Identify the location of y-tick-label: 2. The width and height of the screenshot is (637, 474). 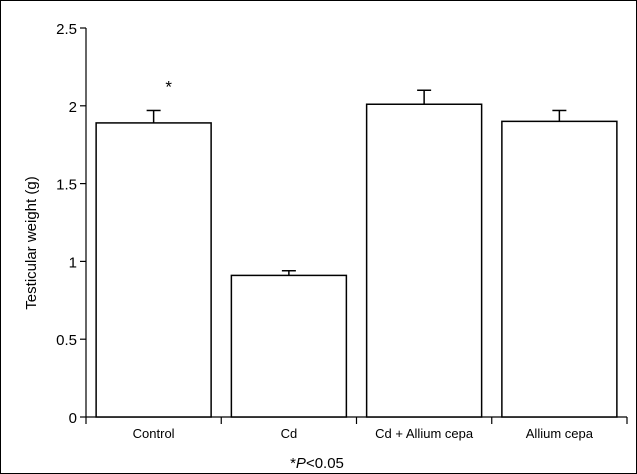
(73, 107).